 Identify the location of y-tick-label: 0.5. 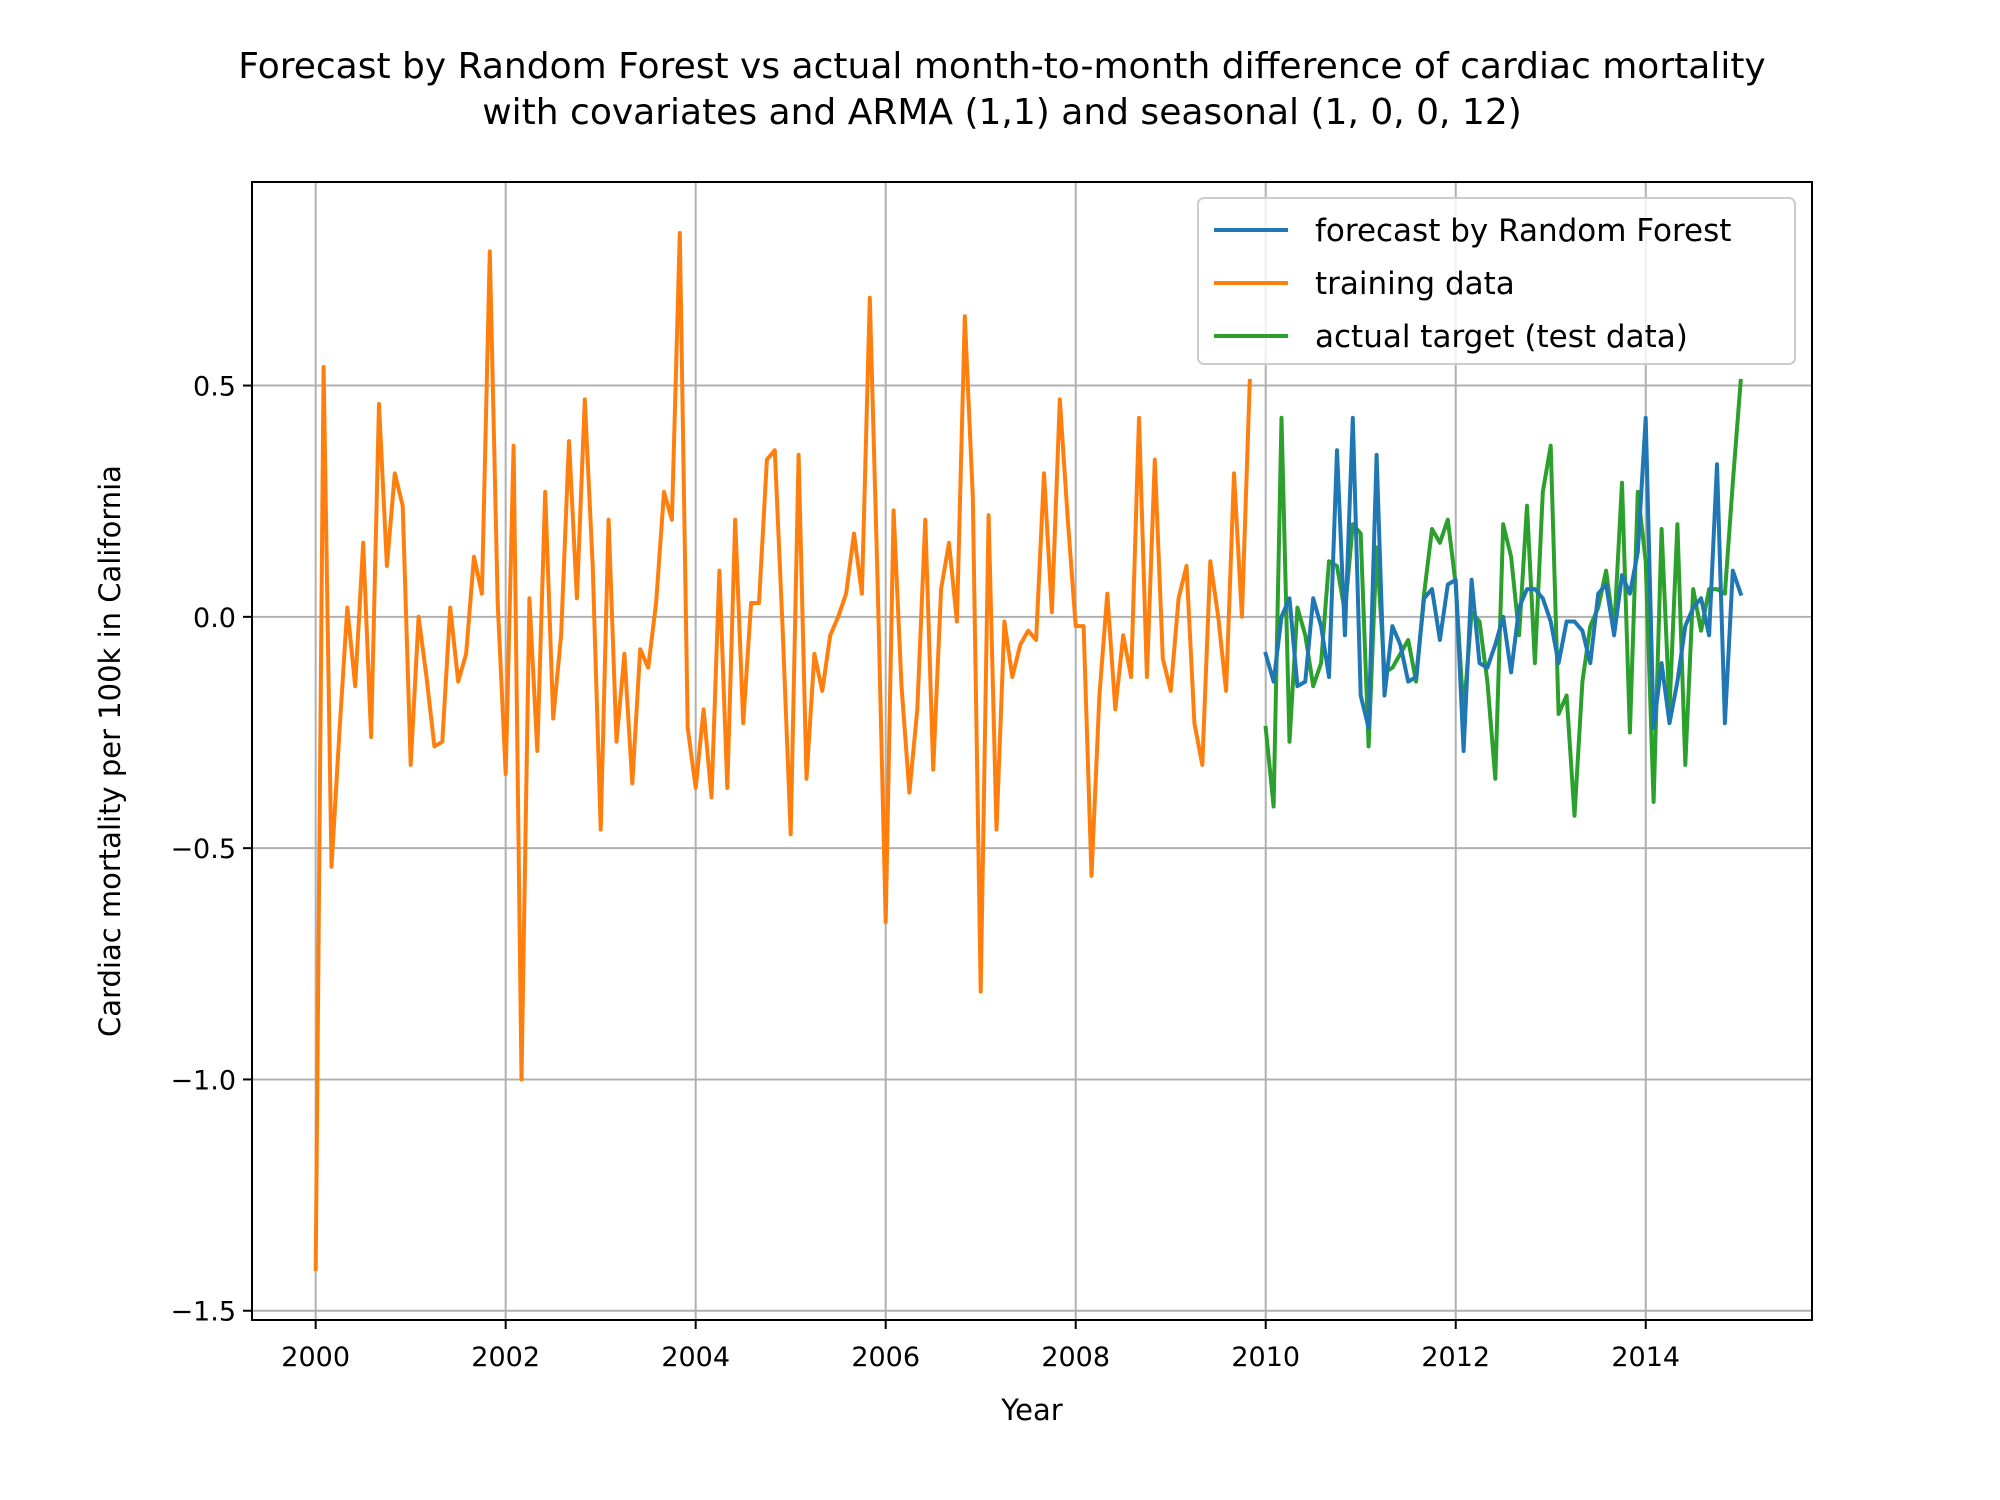
(214, 387).